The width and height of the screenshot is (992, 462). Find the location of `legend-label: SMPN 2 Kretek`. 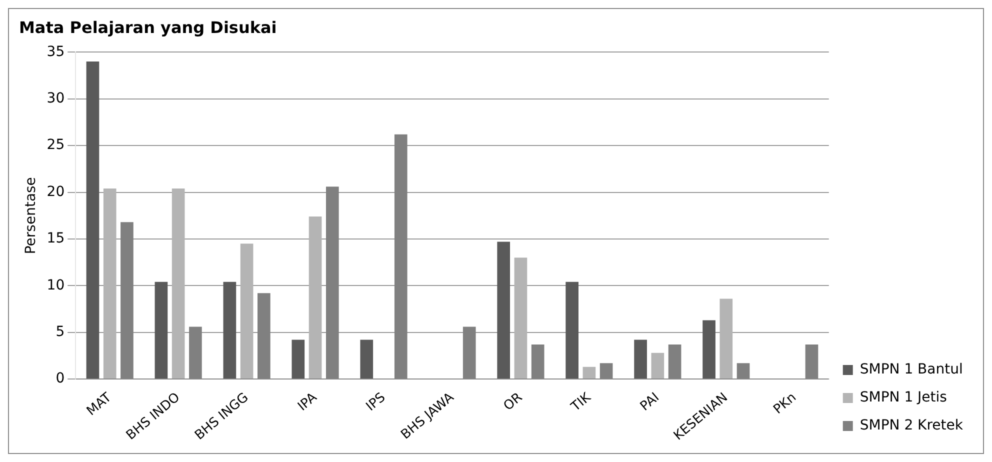

legend-label: SMPN 2 Kretek is located at coordinates (912, 426).